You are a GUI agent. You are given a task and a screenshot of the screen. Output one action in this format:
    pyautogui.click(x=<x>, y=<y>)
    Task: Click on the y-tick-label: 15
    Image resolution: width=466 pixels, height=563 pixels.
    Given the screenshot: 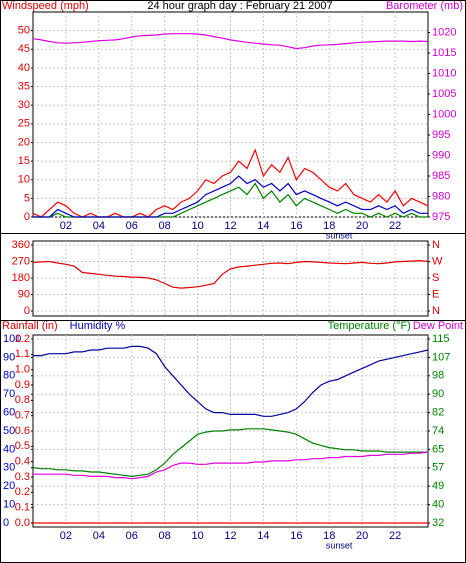 What is the action you would take?
    pyautogui.click(x=24, y=161)
    